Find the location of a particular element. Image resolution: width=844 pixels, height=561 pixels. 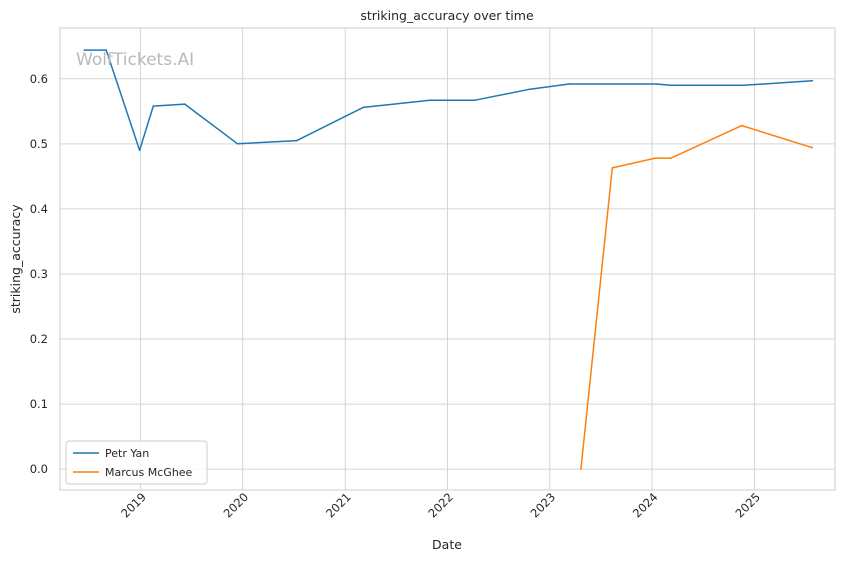

y-axis-ticks: 0.0 0.1 0.2 0.3 0.4 0.5 0.6 is located at coordinates (39, 274).